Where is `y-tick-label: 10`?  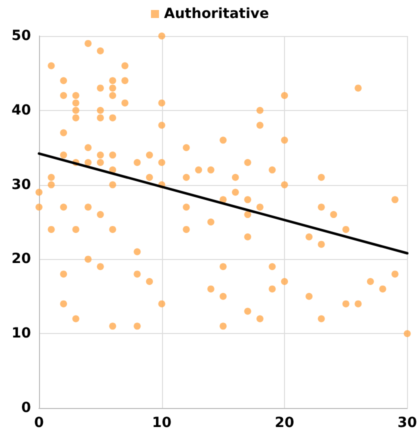
y-tick-label: 10 is located at coordinates (22, 334).